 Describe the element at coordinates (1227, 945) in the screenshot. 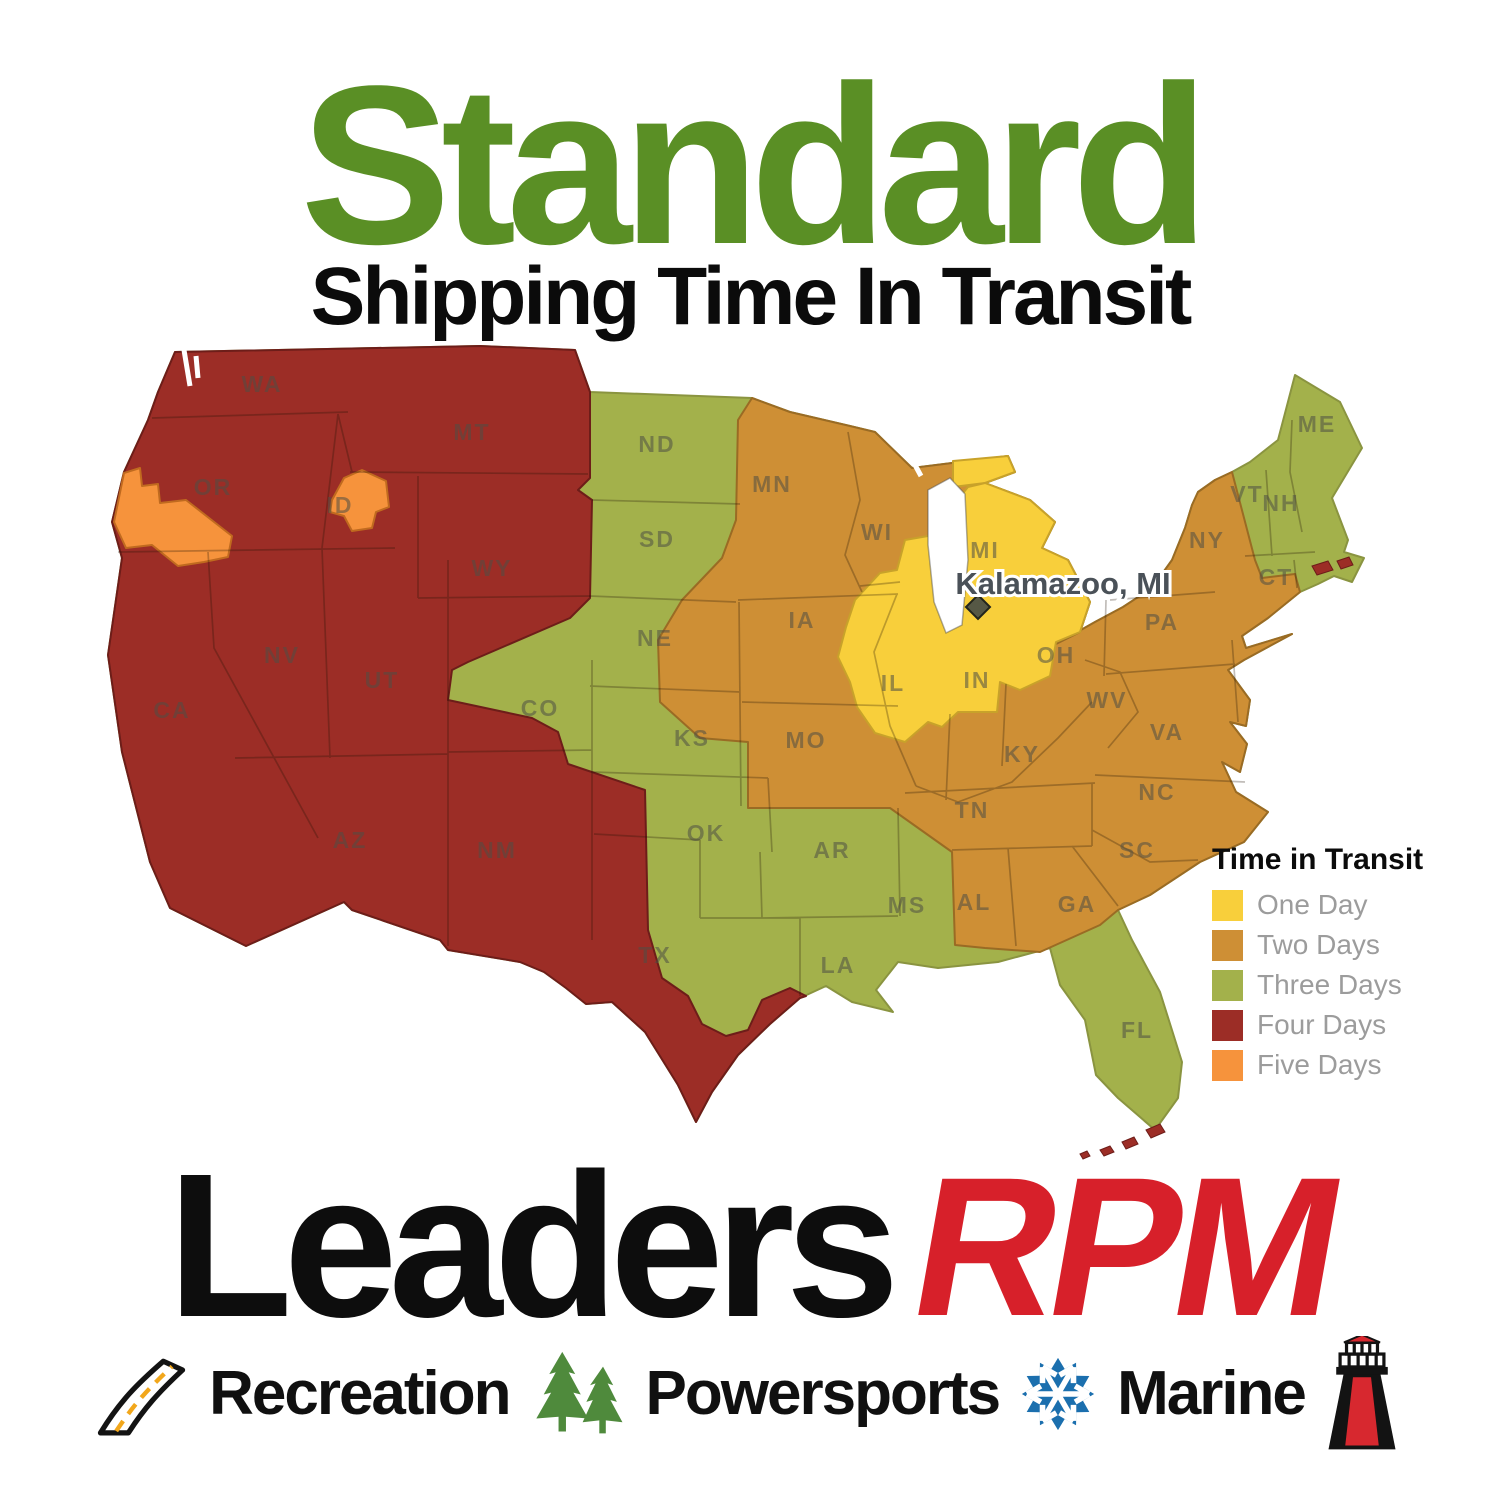

I see `two-days-swatch` at that location.